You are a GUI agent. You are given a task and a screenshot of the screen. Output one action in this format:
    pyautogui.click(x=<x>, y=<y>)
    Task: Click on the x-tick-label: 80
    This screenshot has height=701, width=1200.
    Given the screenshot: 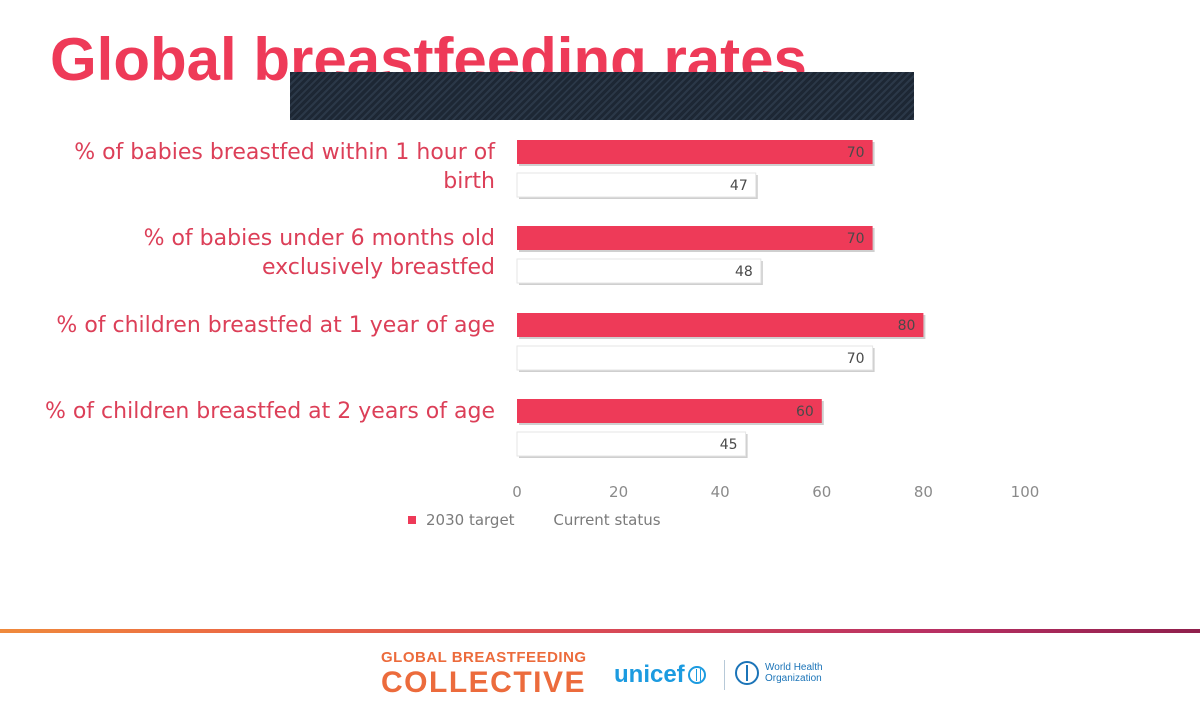 What is the action you would take?
    pyautogui.click(x=923, y=492)
    